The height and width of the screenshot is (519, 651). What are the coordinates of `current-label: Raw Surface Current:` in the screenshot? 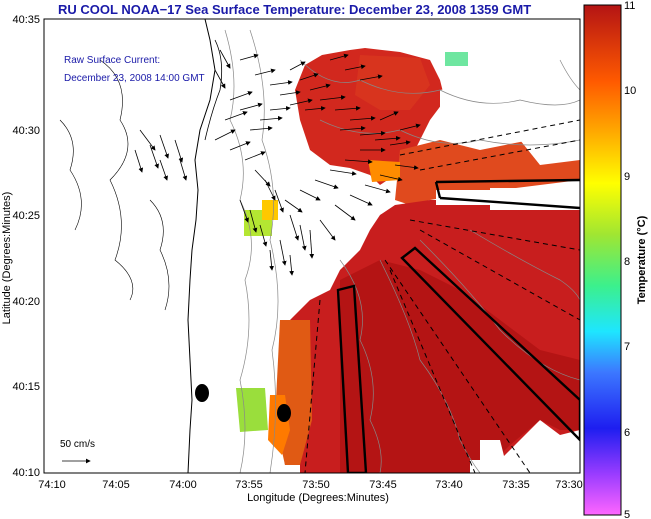 It's located at (112, 60).